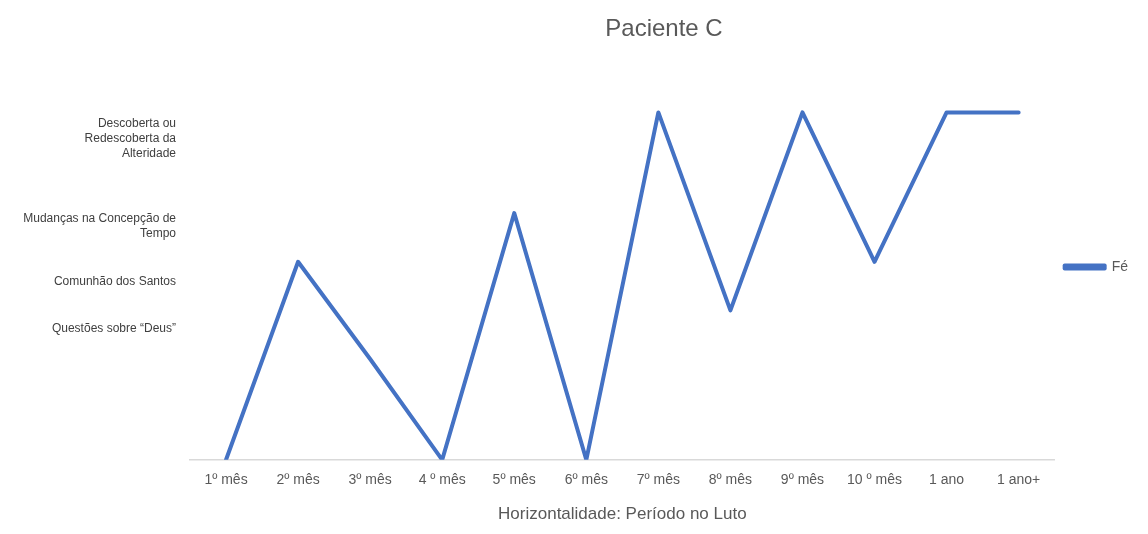 The image size is (1148, 534). What do you see at coordinates (622, 514) in the screenshot?
I see `x-axis-title: Horizontalidade: Período no Luto` at bounding box center [622, 514].